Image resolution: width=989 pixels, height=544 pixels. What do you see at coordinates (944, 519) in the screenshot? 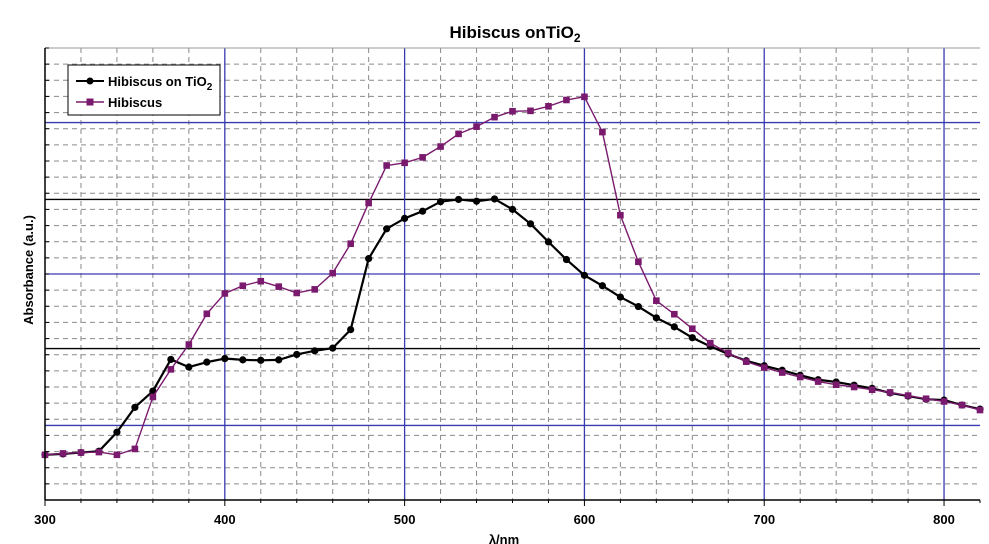
I see `x-tick-label: 800` at bounding box center [944, 519].